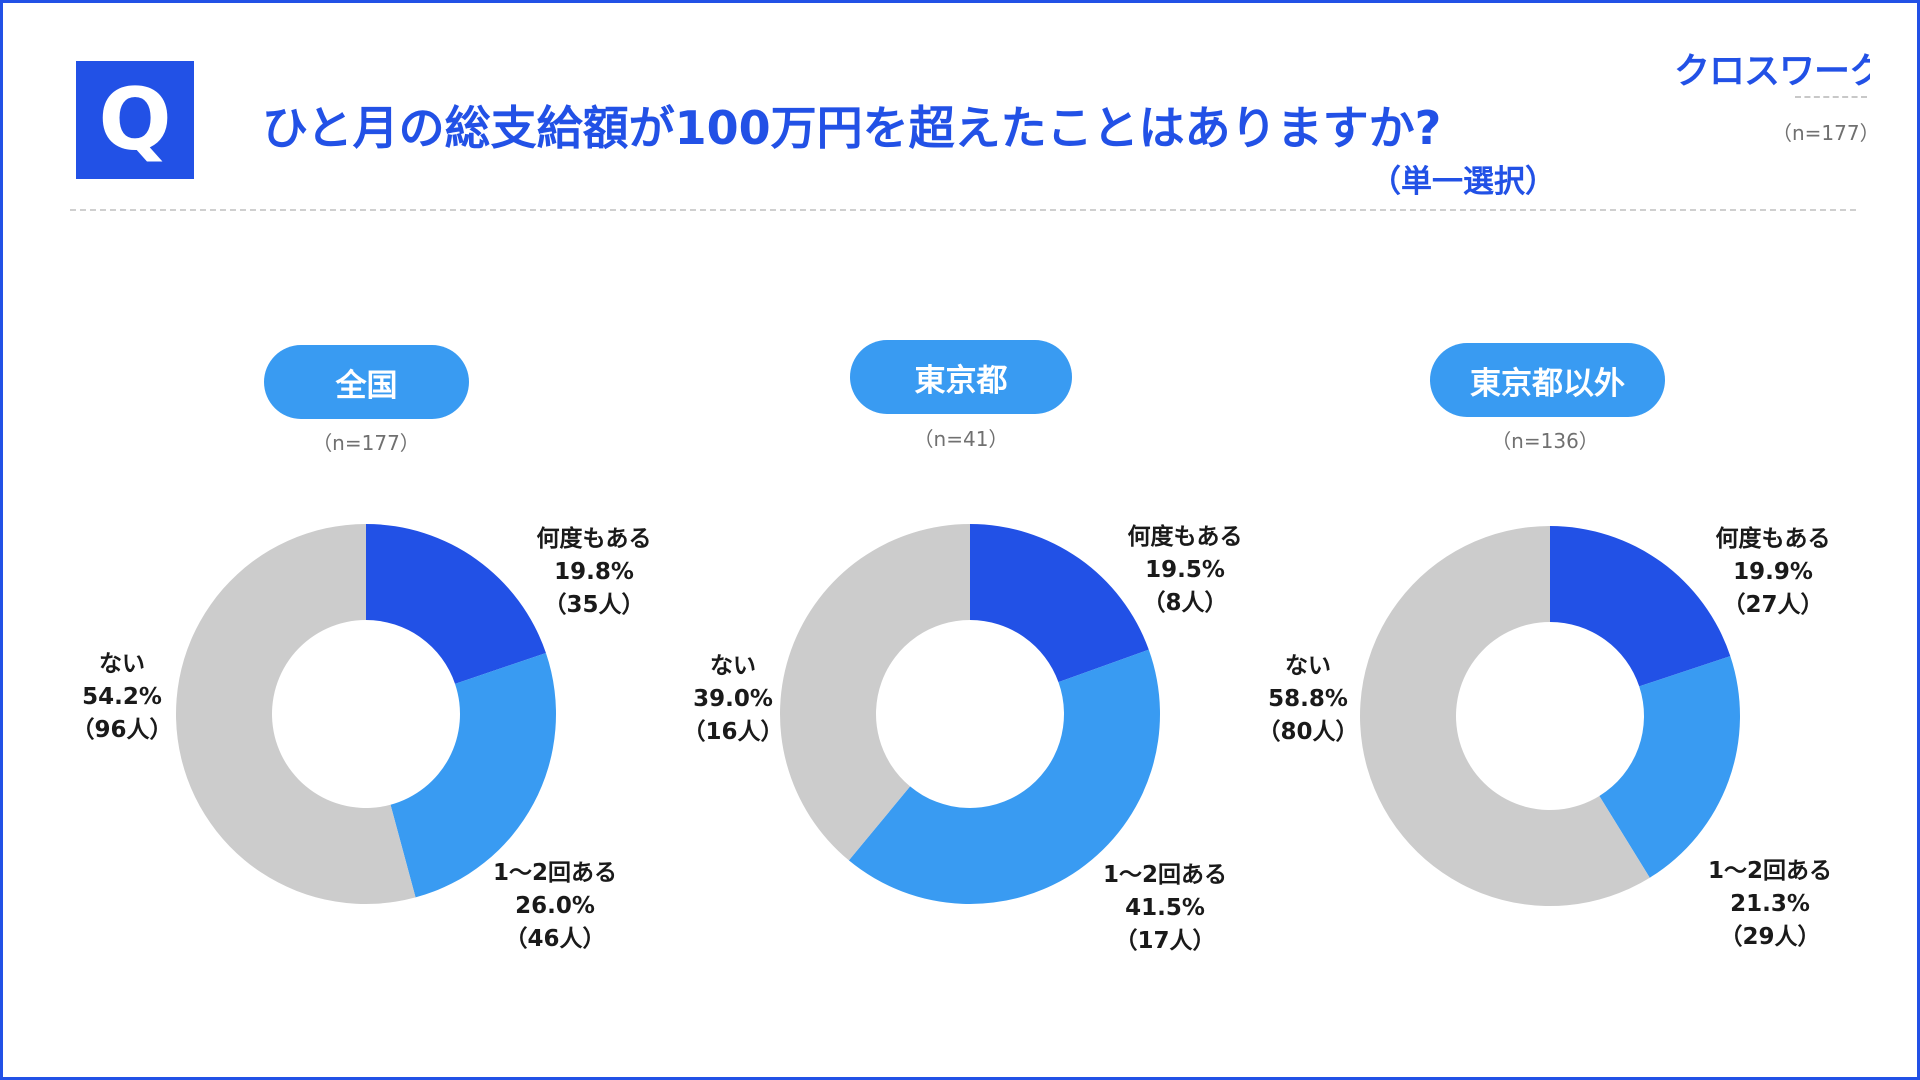 Image resolution: width=1920 pixels, height=1080 pixels. I want to click on group-pill-nationwide: 全国, so click(366, 382).